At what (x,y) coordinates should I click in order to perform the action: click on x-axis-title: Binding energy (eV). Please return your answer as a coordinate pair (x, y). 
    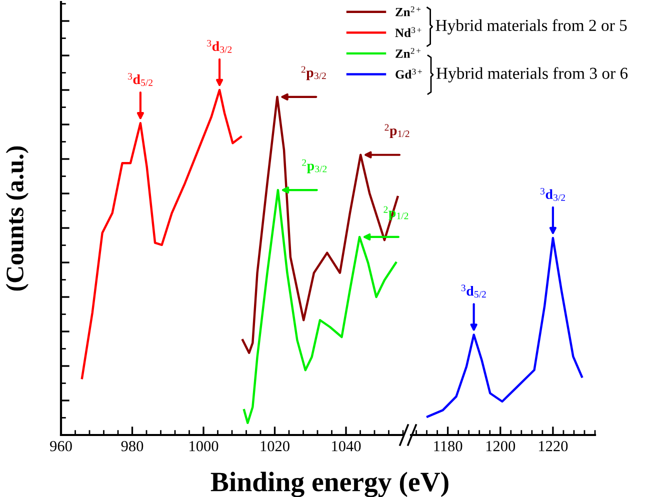
    Looking at the image, I should click on (329, 484).